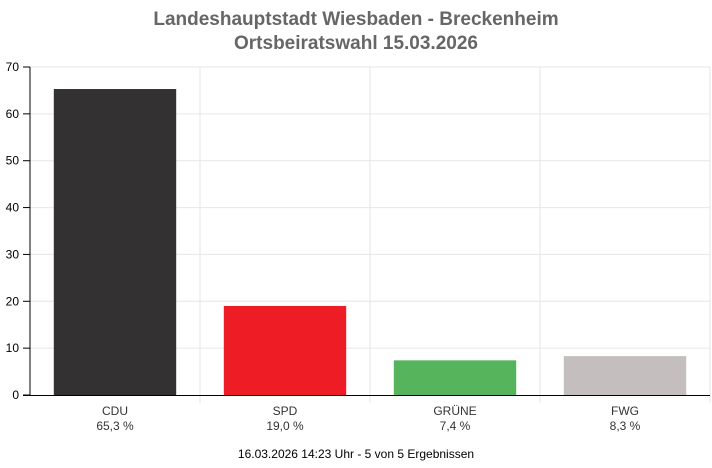 The image size is (712, 468). Describe the element at coordinates (13, 348) in the screenshot. I see `y-tick-label: 10` at that location.